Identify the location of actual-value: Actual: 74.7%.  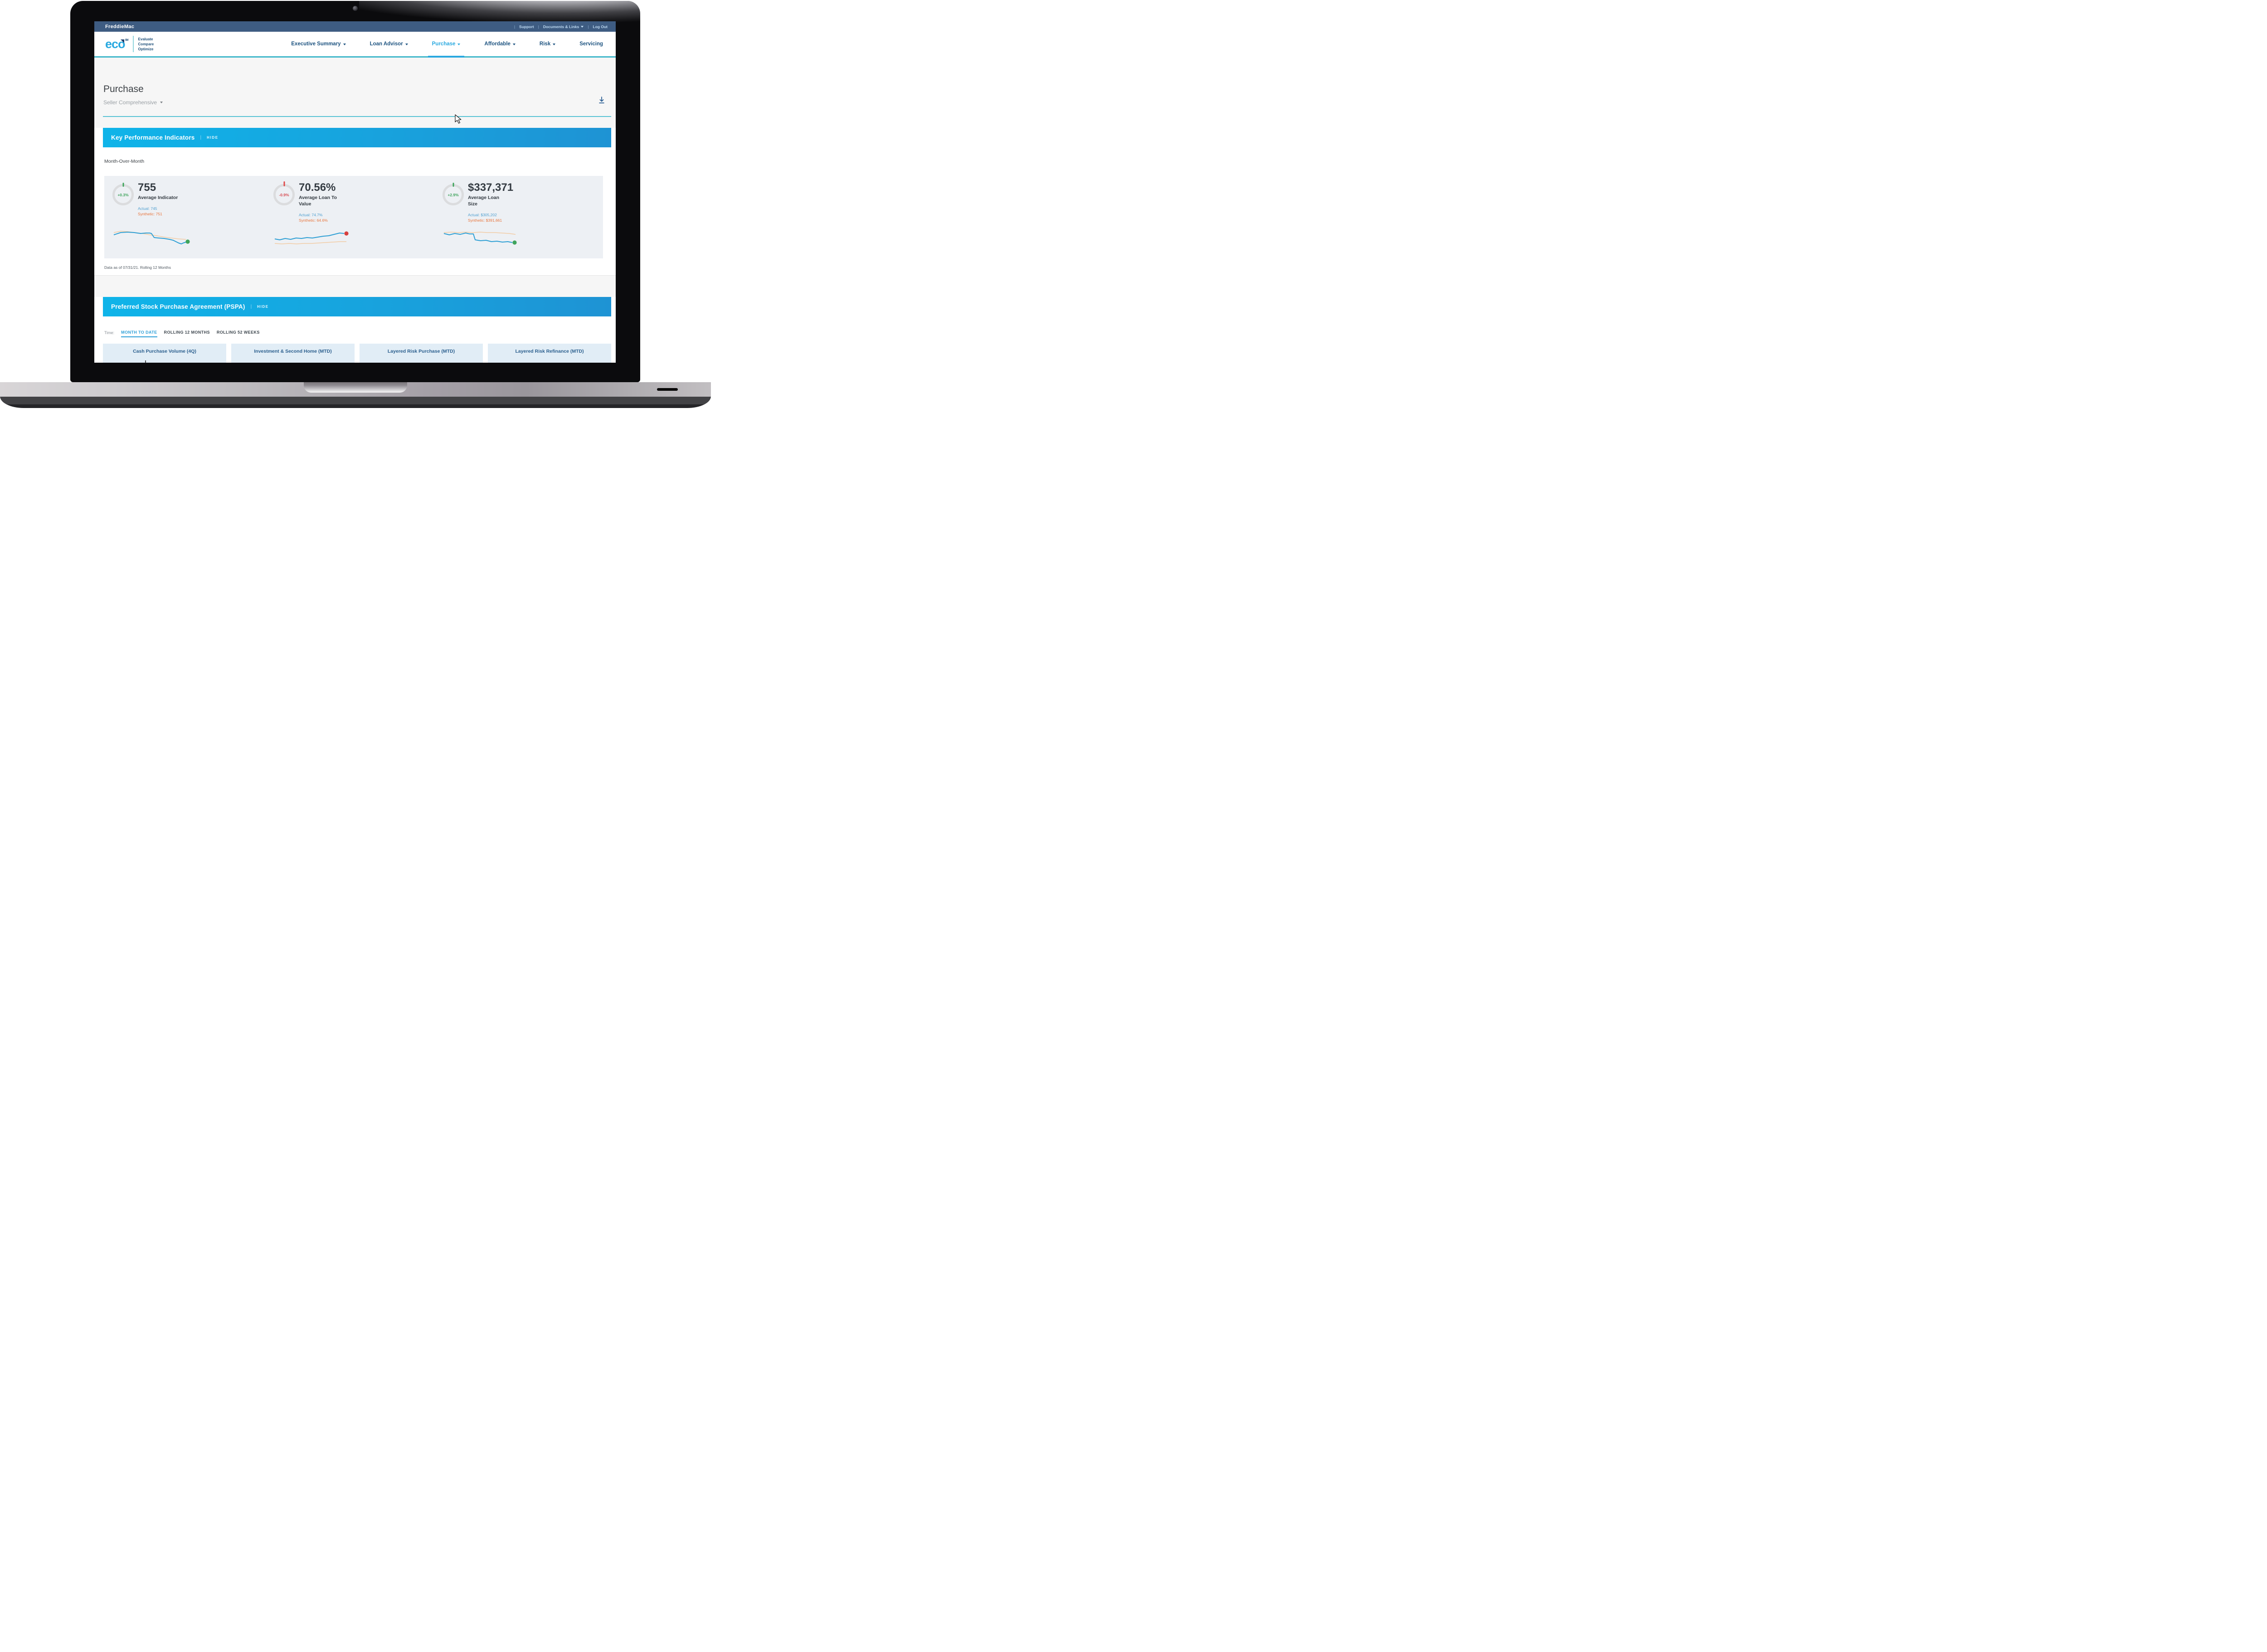
(311, 215).